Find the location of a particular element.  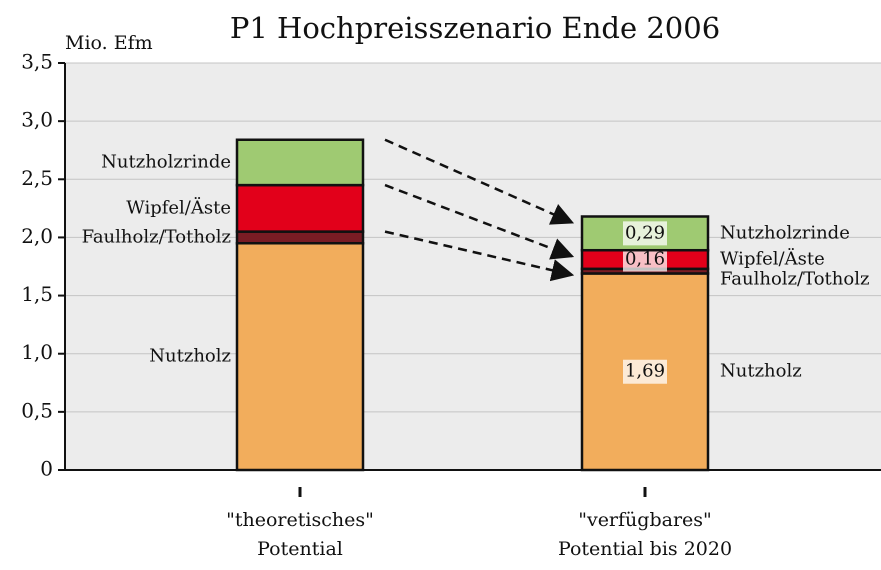

chart-title: P1 Hochpreisszenario Ende 2006 is located at coordinates (475, 28).